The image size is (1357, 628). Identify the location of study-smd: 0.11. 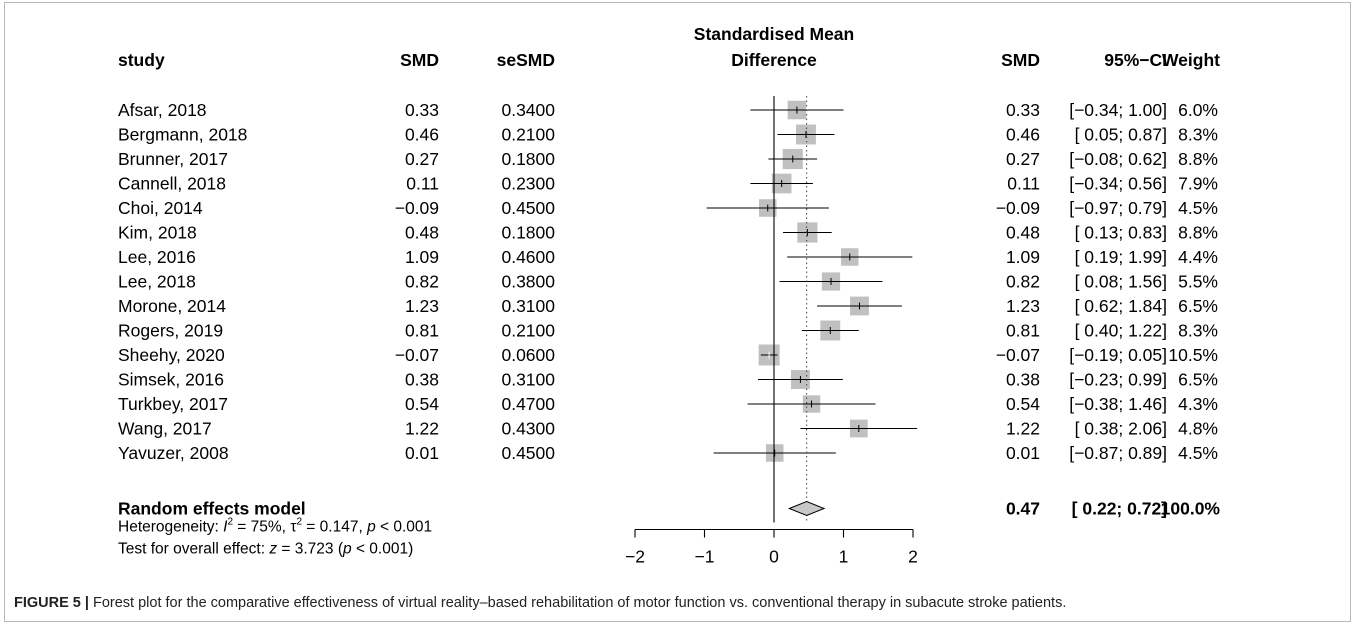
(422, 184).